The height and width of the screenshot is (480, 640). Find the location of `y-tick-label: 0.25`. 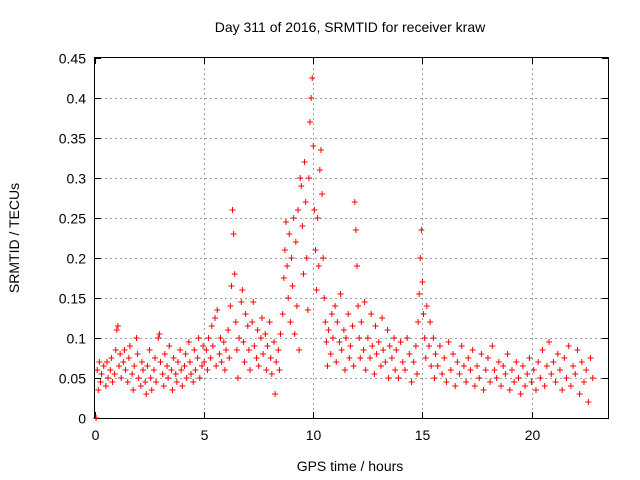

y-tick-label: 0.25 is located at coordinates (72, 219).